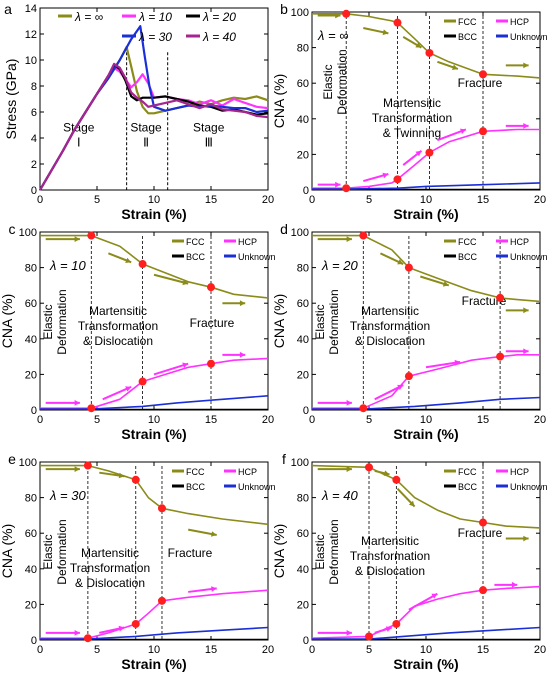 The height and width of the screenshot is (679, 550). What do you see at coordinates (146, 135) in the screenshot?
I see `stage-label: Stage Ⅱ` at bounding box center [146, 135].